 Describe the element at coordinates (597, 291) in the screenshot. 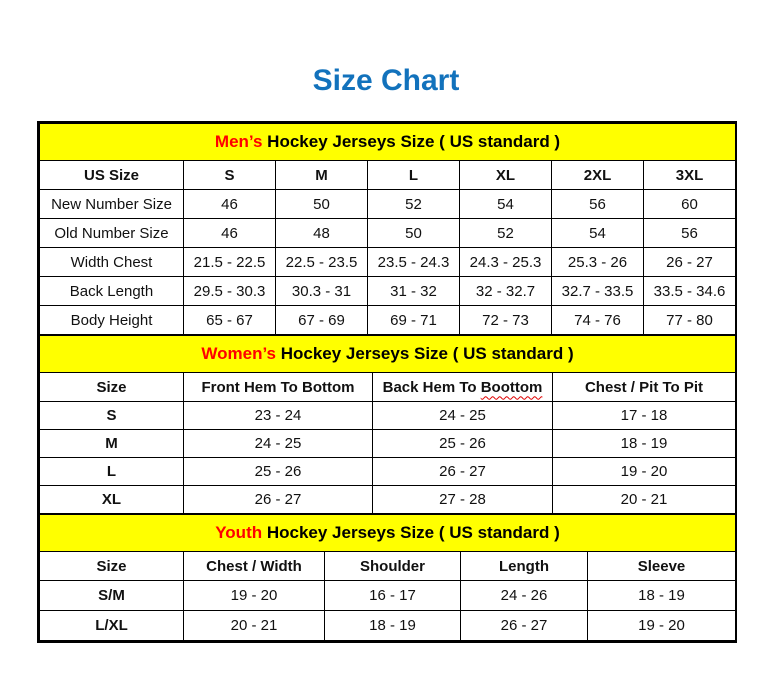

I see `value-cell: 32.7 - 33.5` at that location.